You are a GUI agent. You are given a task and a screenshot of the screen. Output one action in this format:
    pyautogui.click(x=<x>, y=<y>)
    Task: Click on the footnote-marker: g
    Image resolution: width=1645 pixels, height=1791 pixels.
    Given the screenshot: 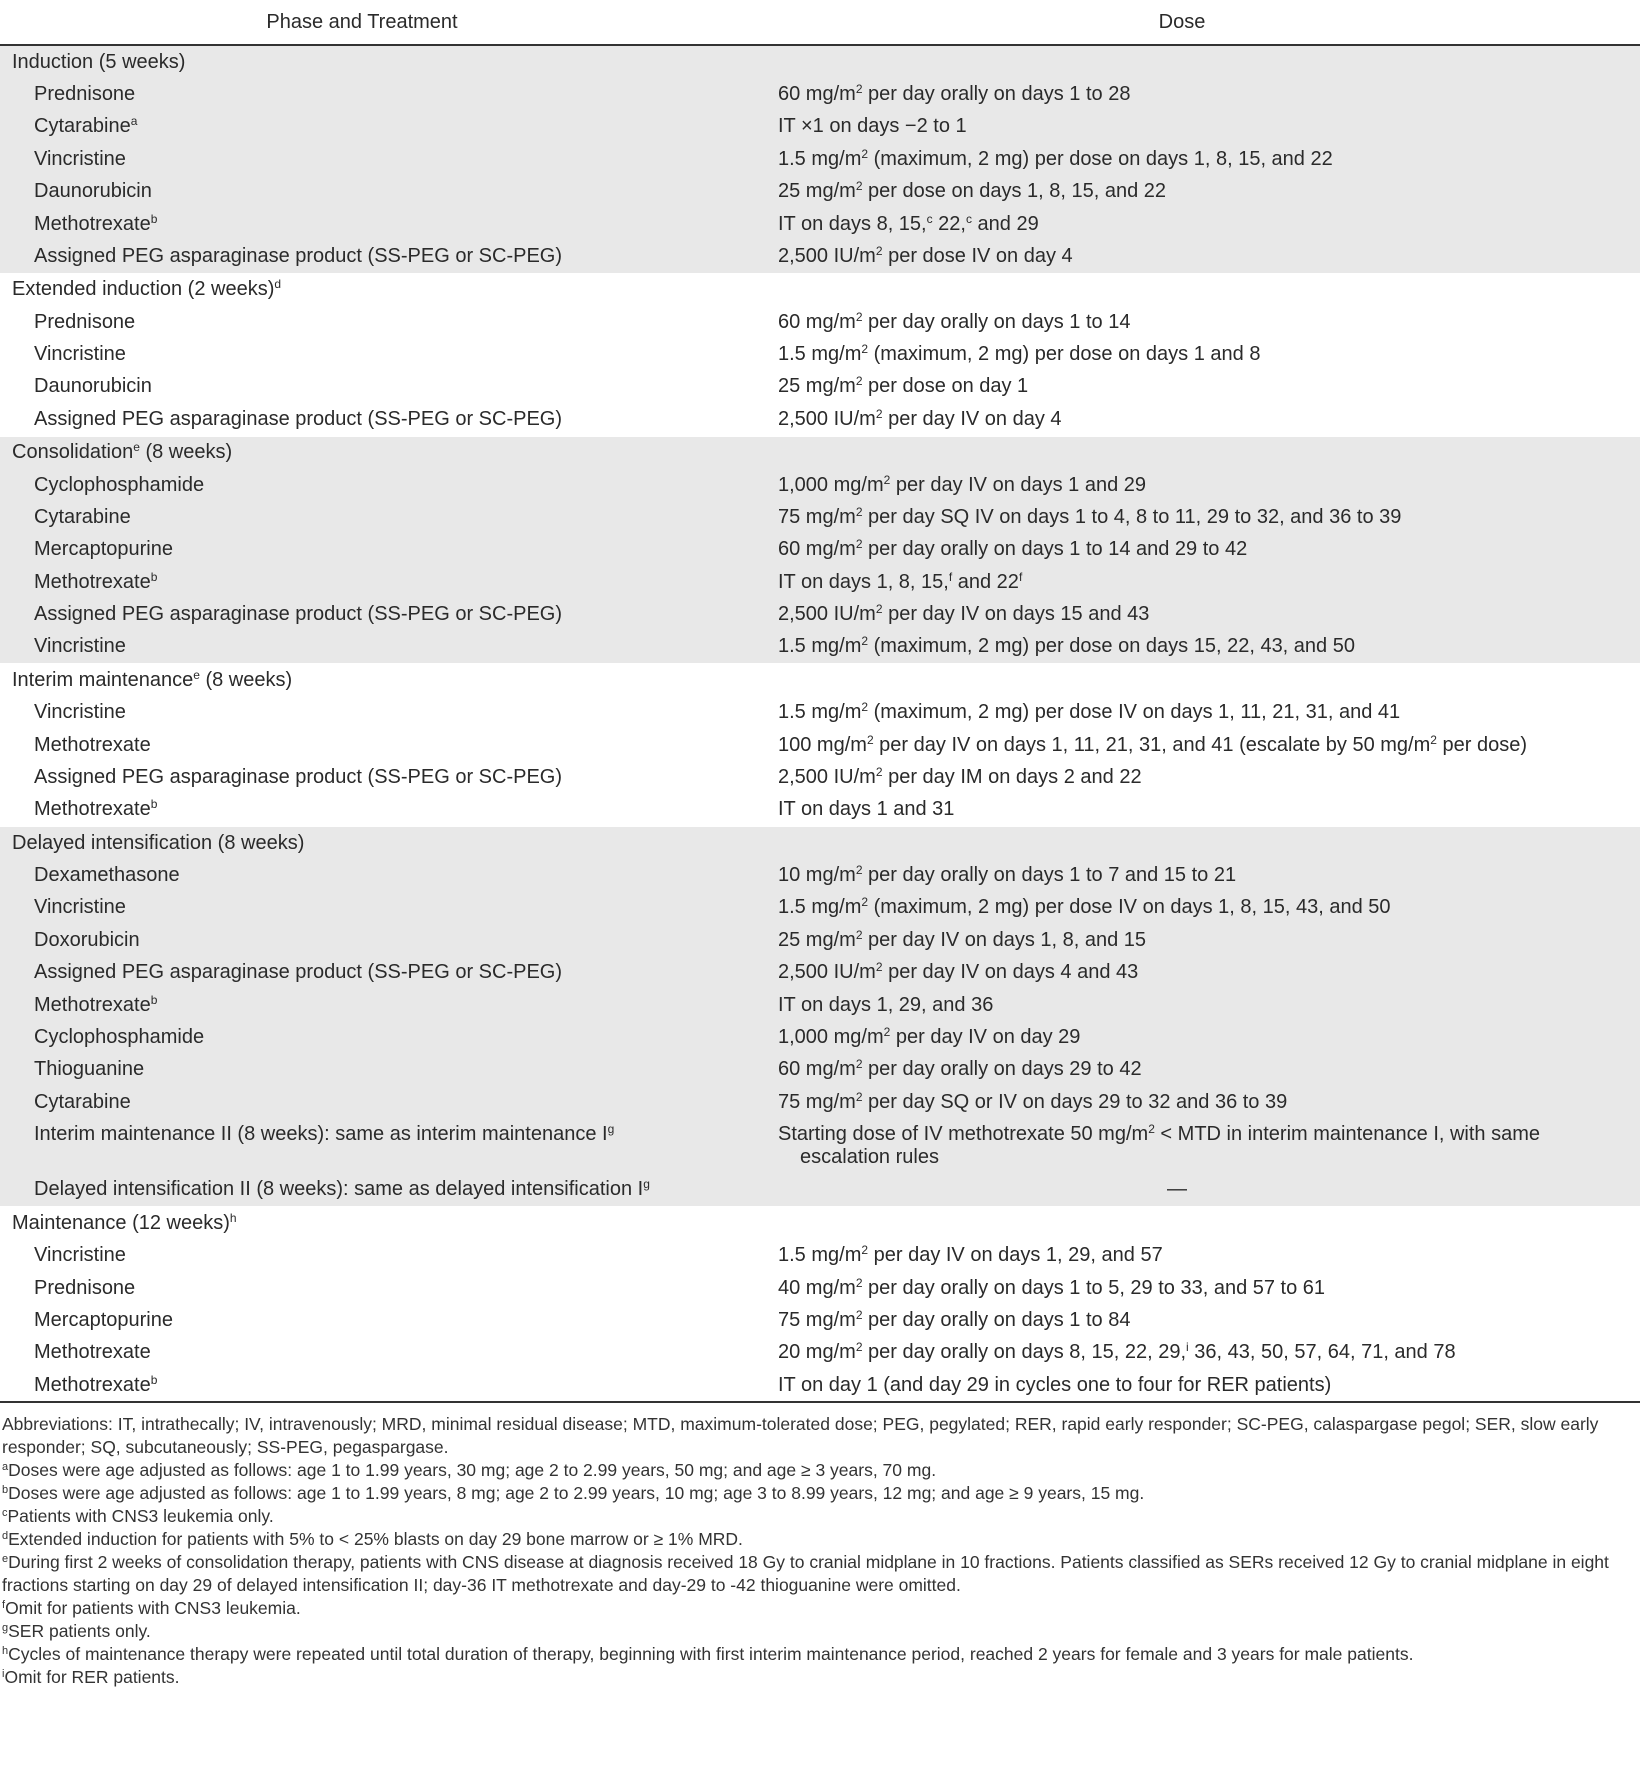 What is the action you would take?
    pyautogui.click(x=5, y=1628)
    